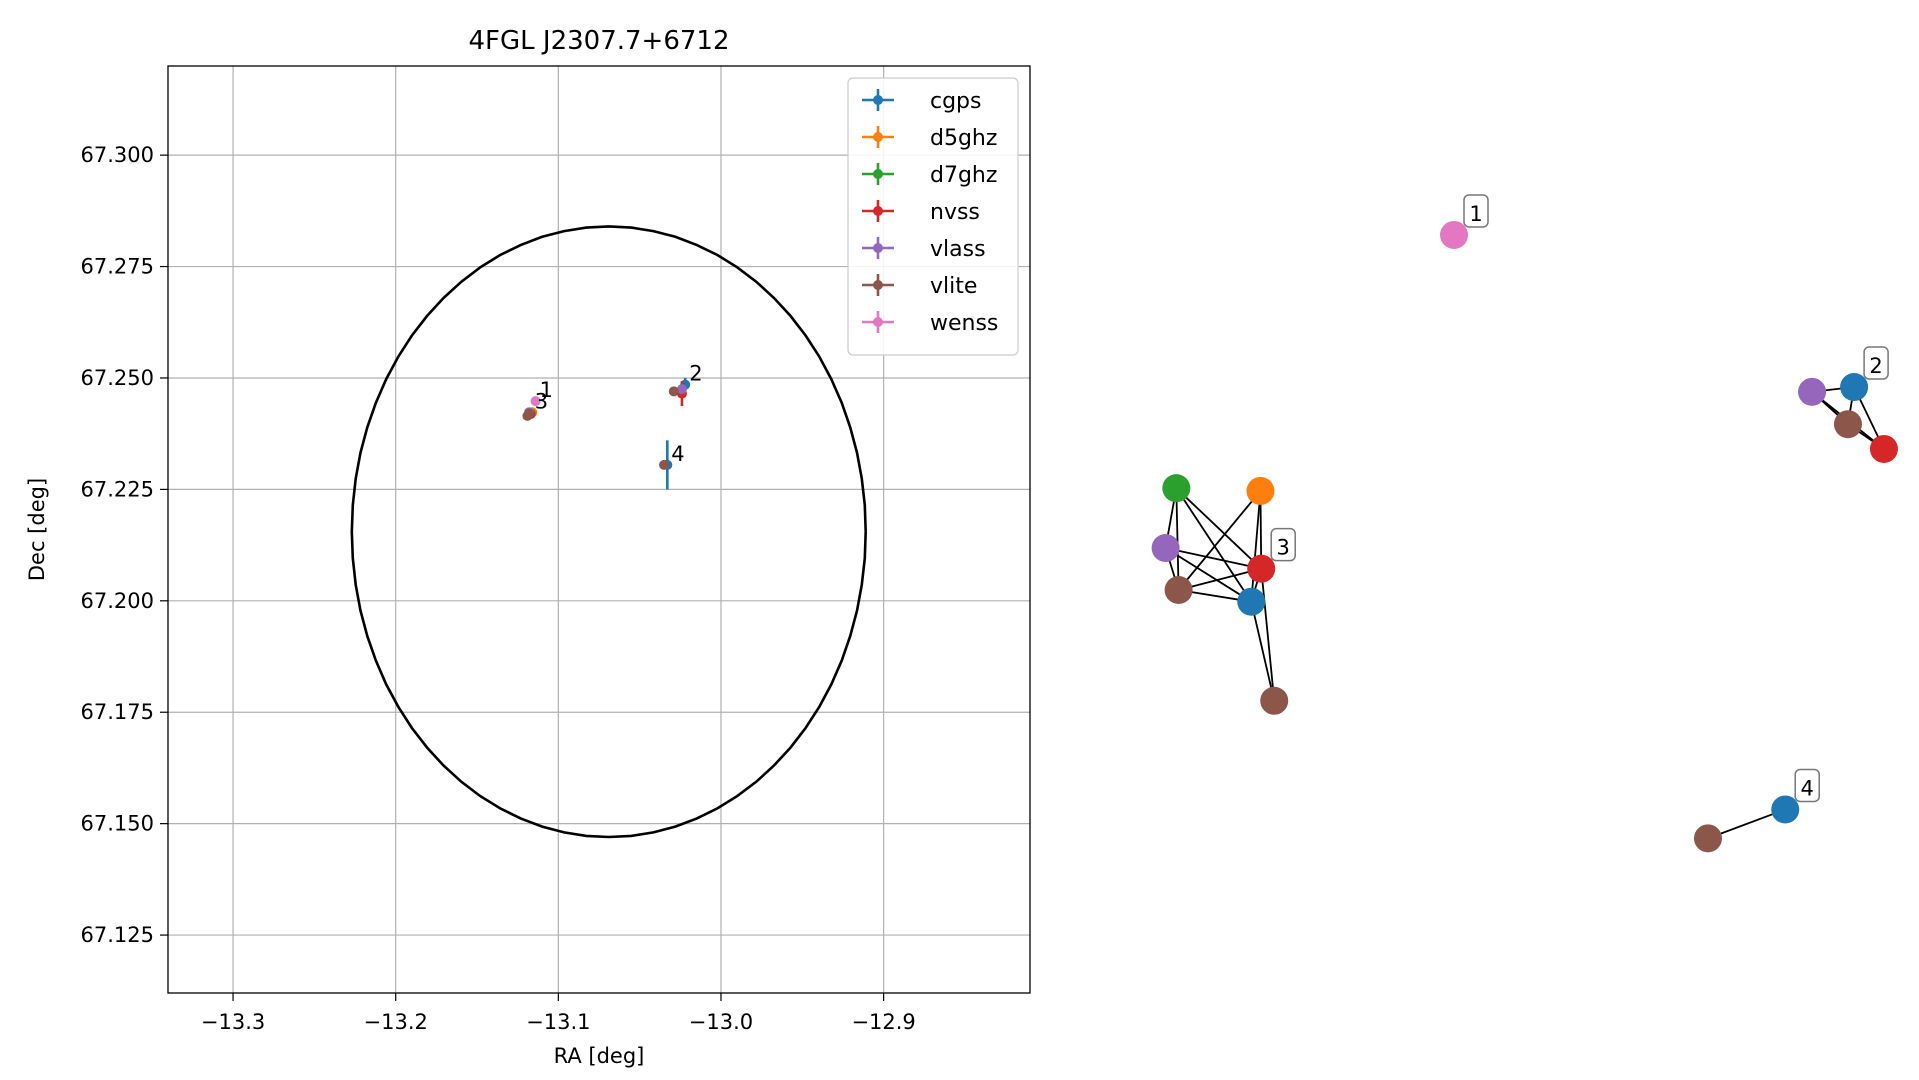 Image resolution: width=1919 pixels, height=1080 pixels. I want to click on y-tick-label: 67.300, so click(117, 155).